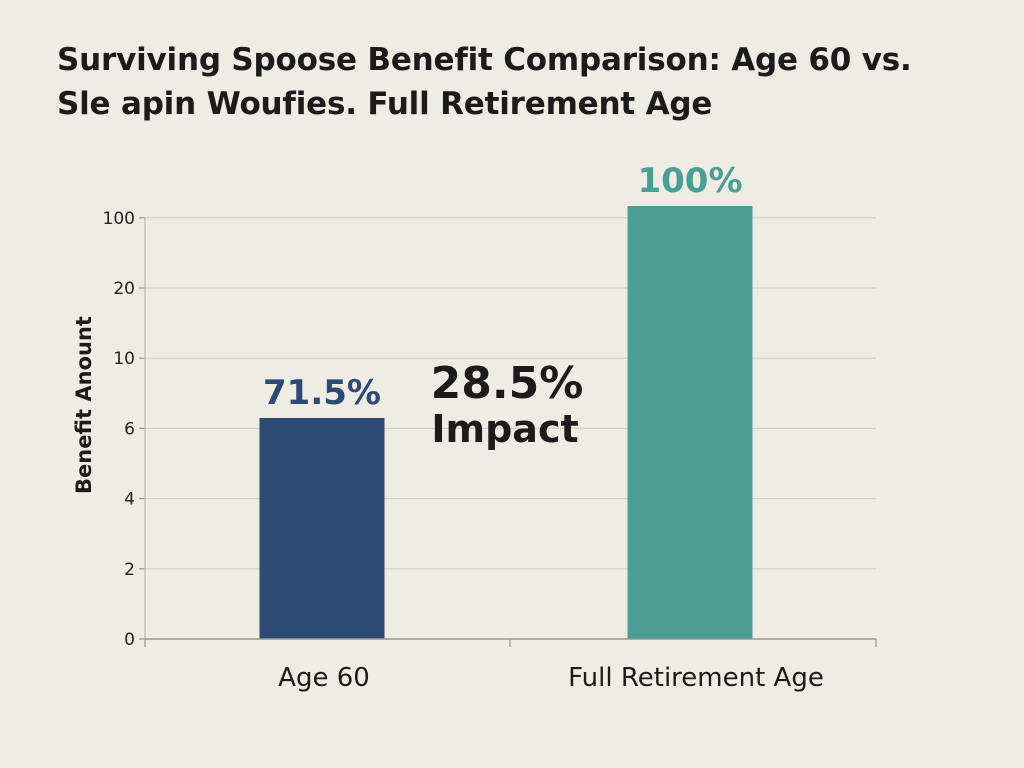  What do you see at coordinates (129, 570) in the screenshot?
I see `y-tick-label: 2` at bounding box center [129, 570].